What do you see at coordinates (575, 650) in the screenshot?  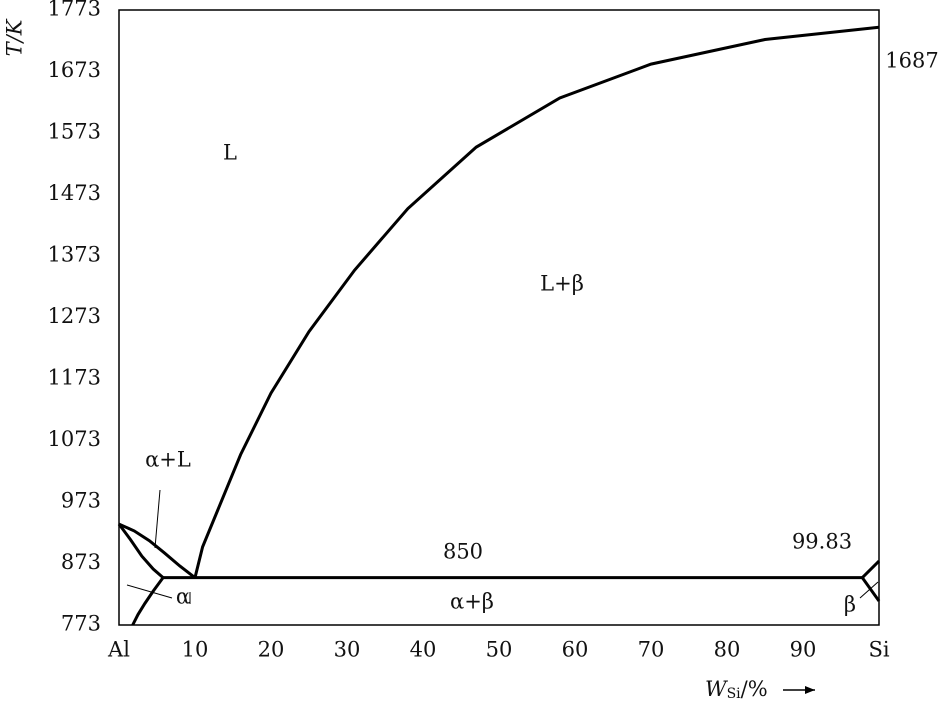 I see `x-tick-label: 60` at bounding box center [575, 650].